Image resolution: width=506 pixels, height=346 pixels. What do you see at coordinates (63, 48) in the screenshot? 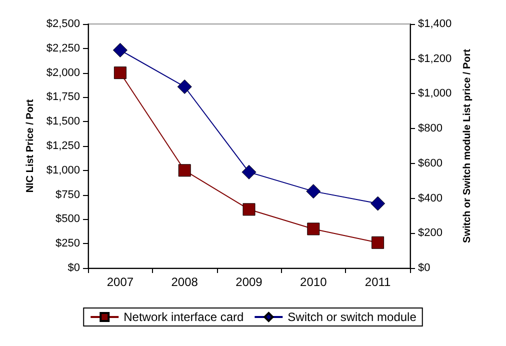
I see `y-tick-label: $2,250` at bounding box center [63, 48].